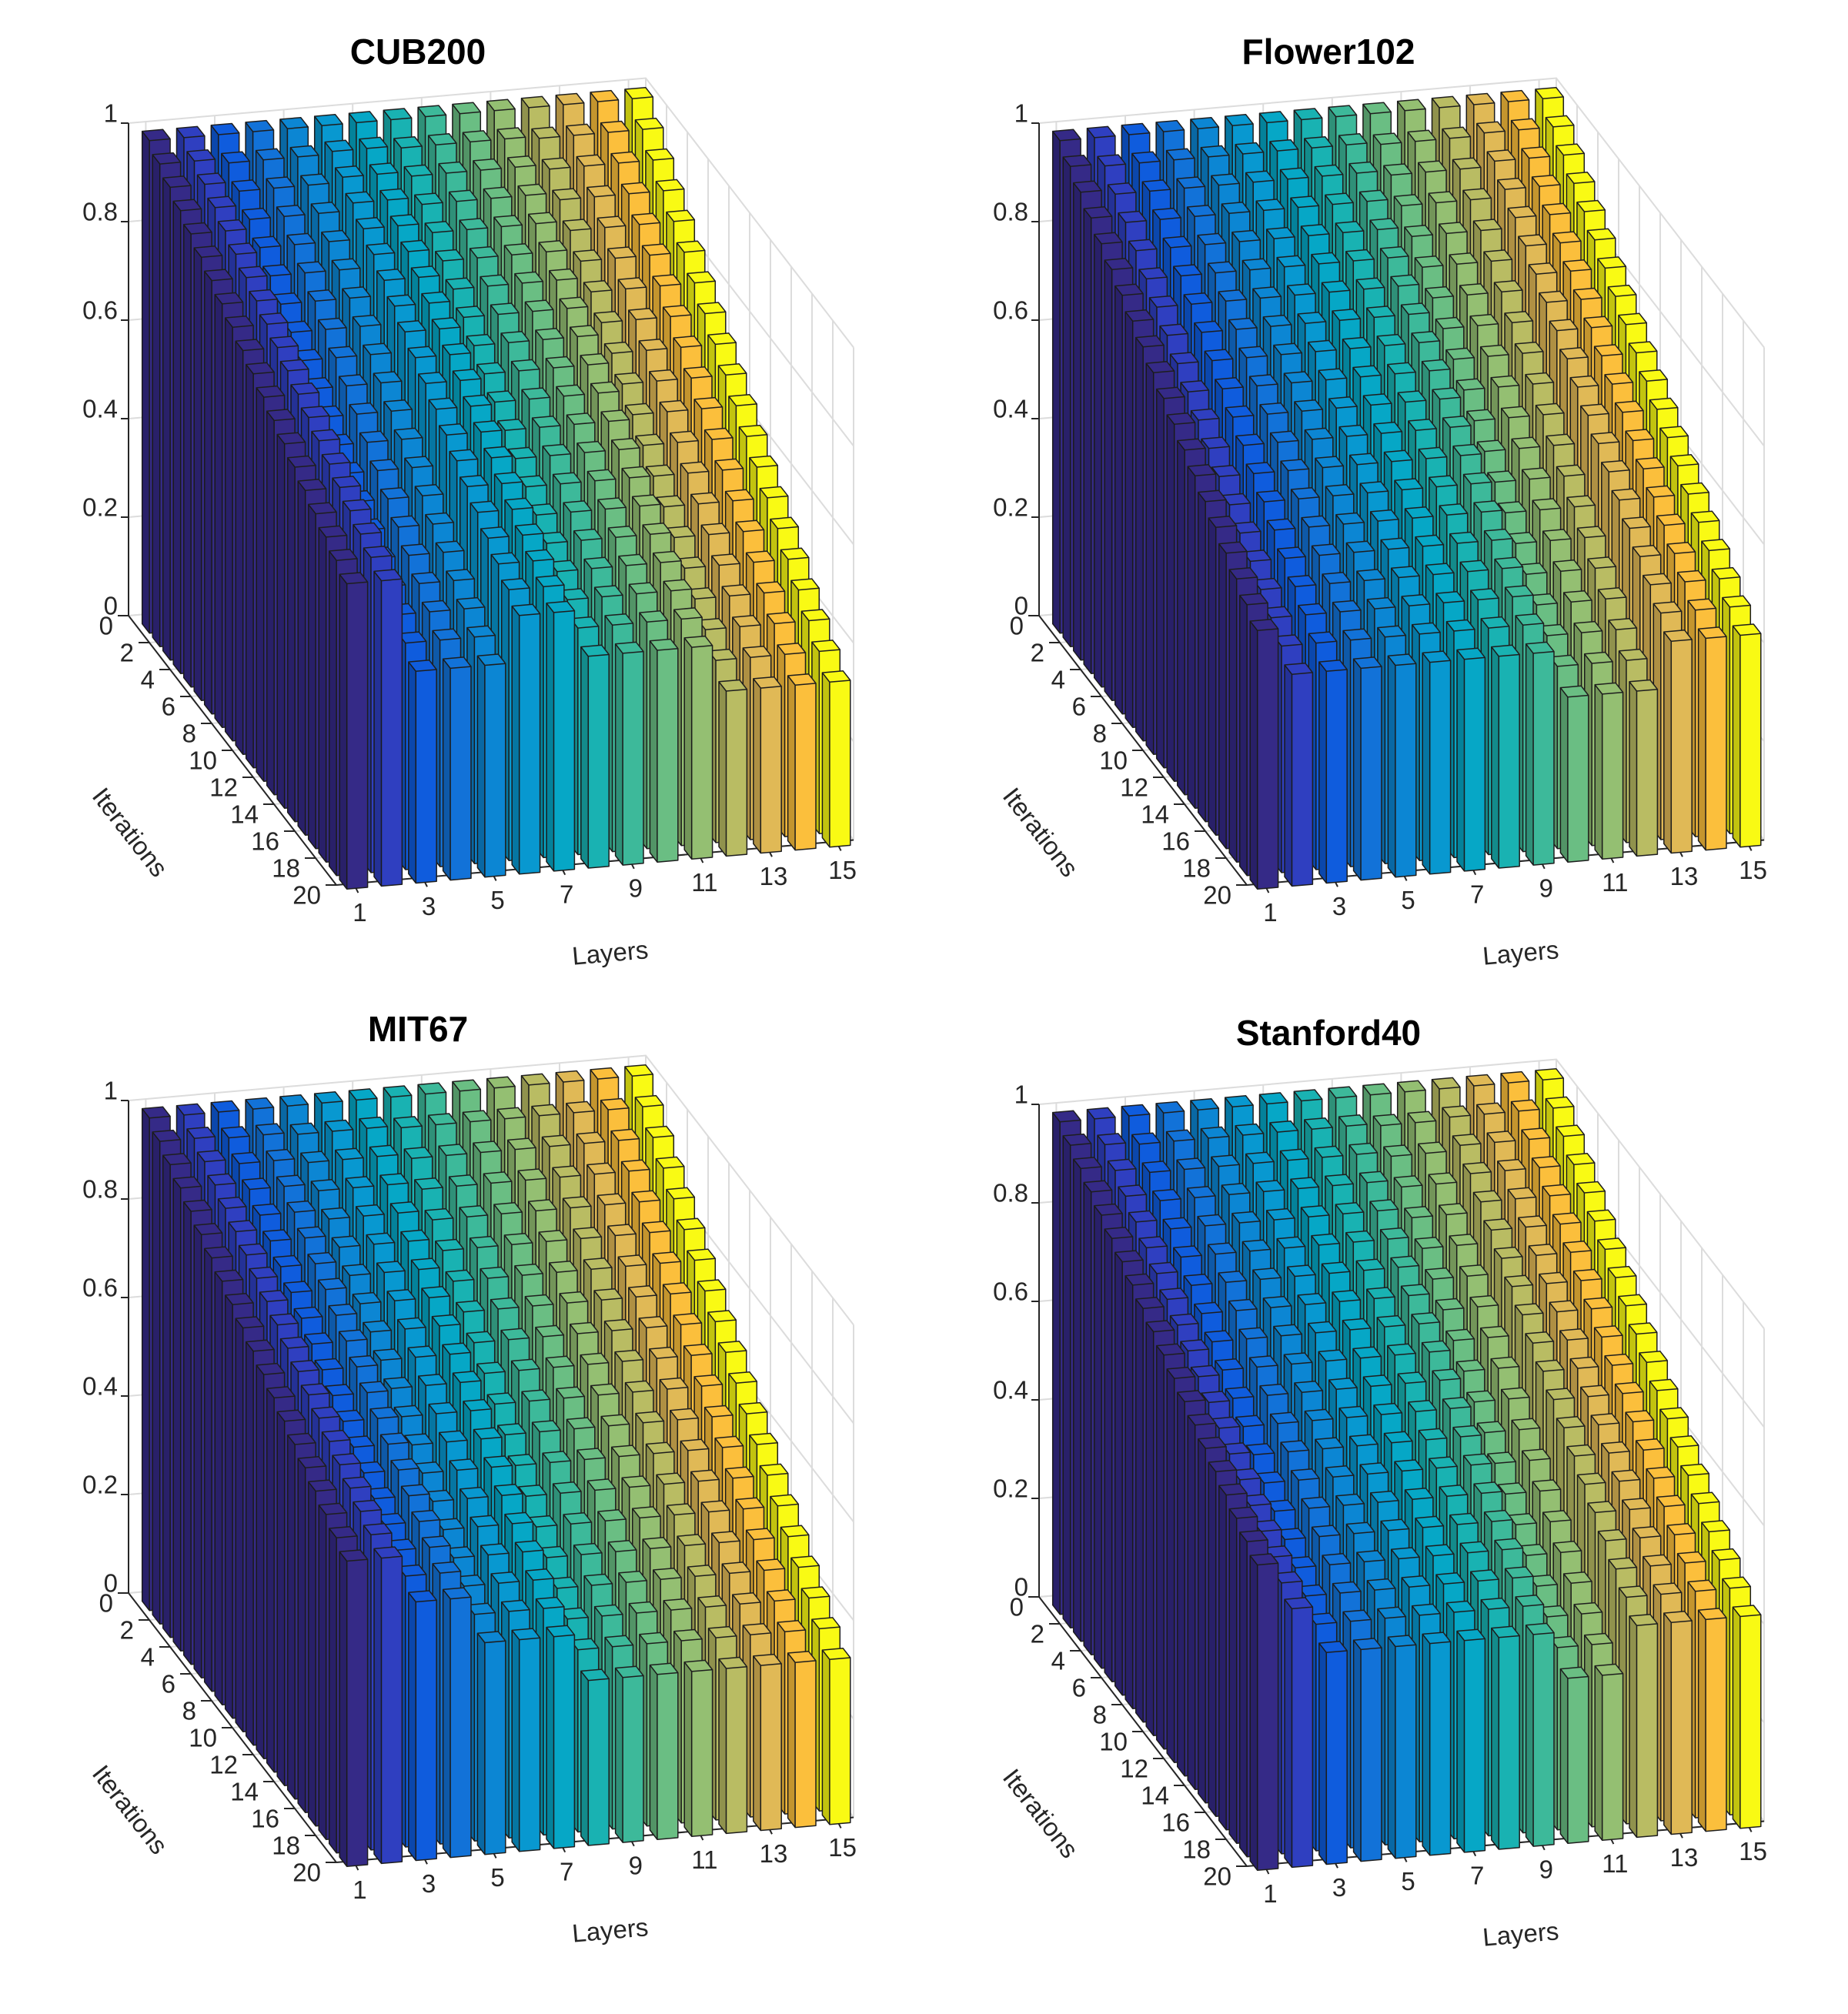  I want to click on x-tick-label: 5, so click(1408, 1881).